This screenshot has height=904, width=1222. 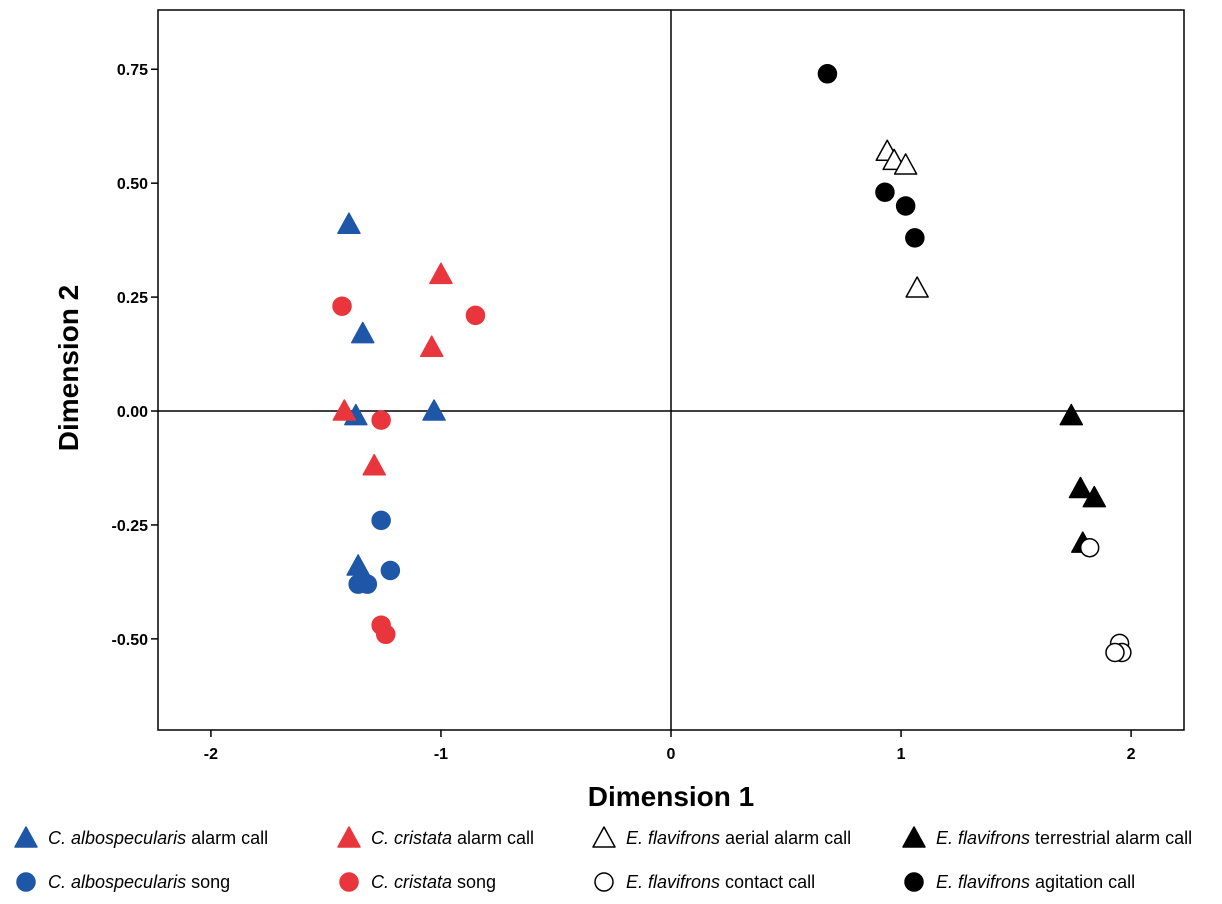 I want to click on legend-call-type: contact call, so click(x=767, y=882).